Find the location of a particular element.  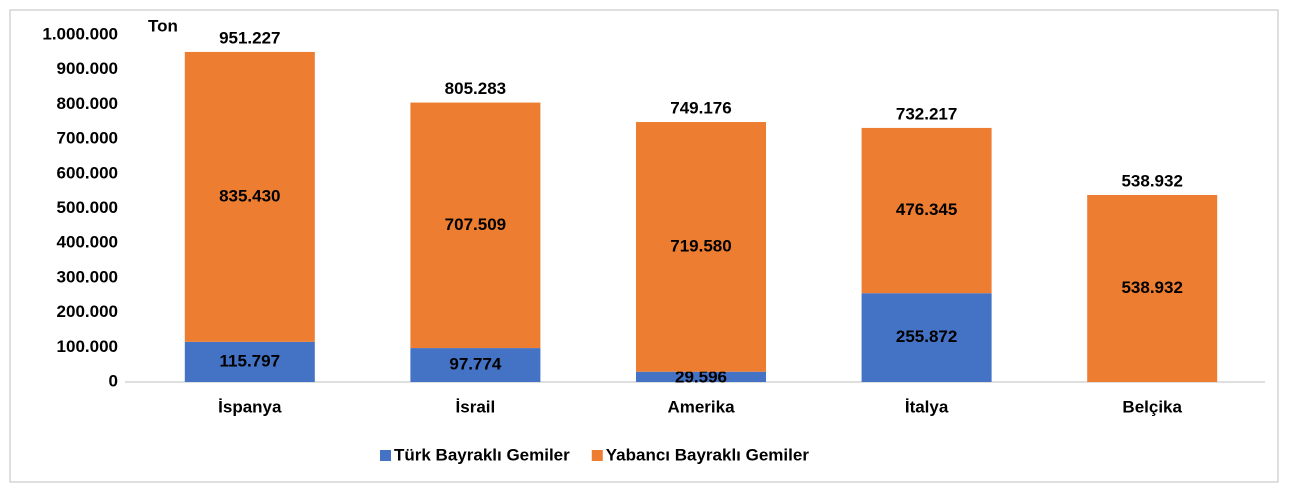

data-label: 97.774 is located at coordinates (475, 364).